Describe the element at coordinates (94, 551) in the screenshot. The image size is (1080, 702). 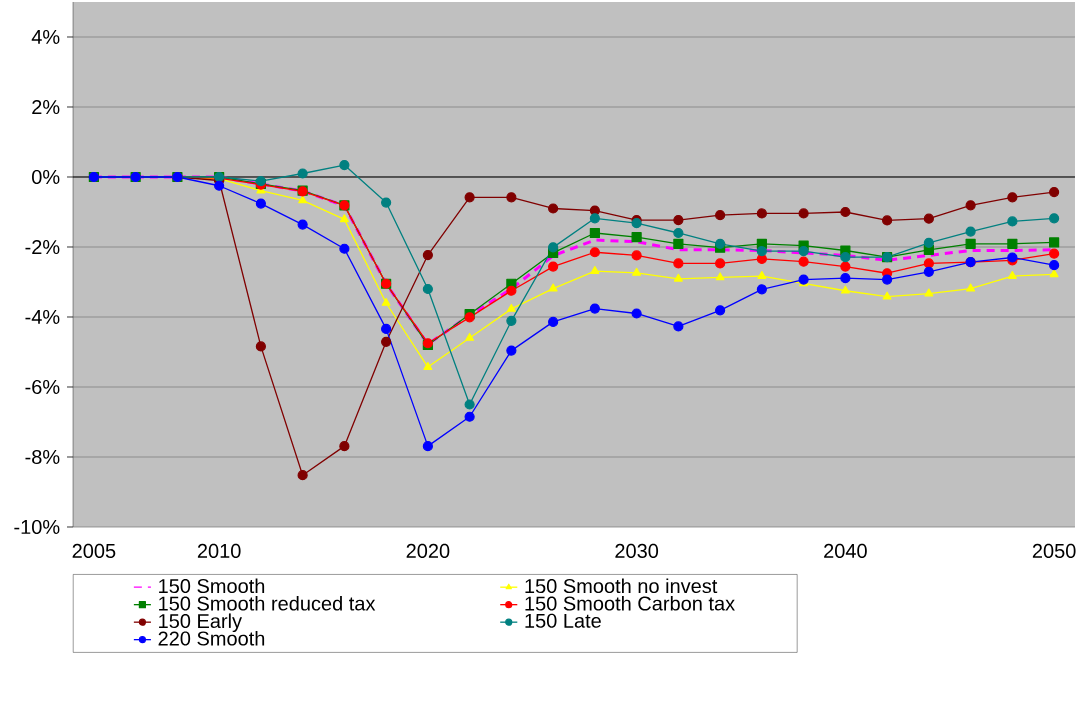
I see `x-tick-label: 2005` at that location.